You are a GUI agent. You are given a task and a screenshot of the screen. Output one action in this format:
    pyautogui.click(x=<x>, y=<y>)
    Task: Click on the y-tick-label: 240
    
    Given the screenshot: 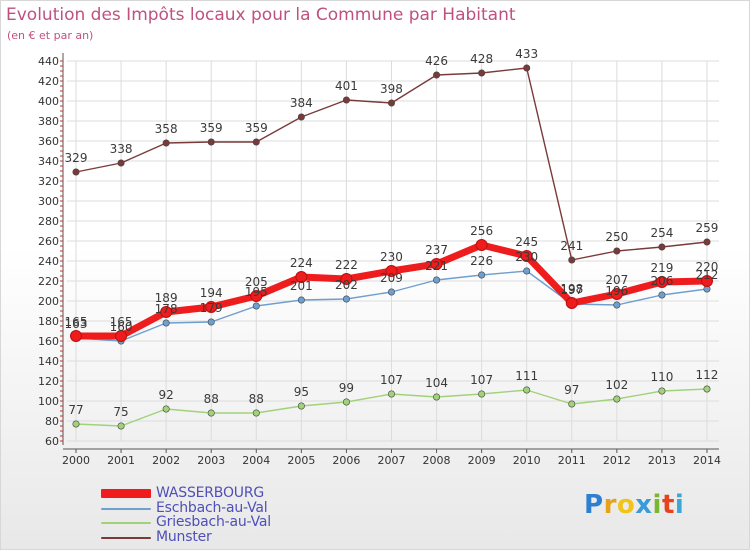 What is the action you would take?
    pyautogui.click(x=48, y=261)
    